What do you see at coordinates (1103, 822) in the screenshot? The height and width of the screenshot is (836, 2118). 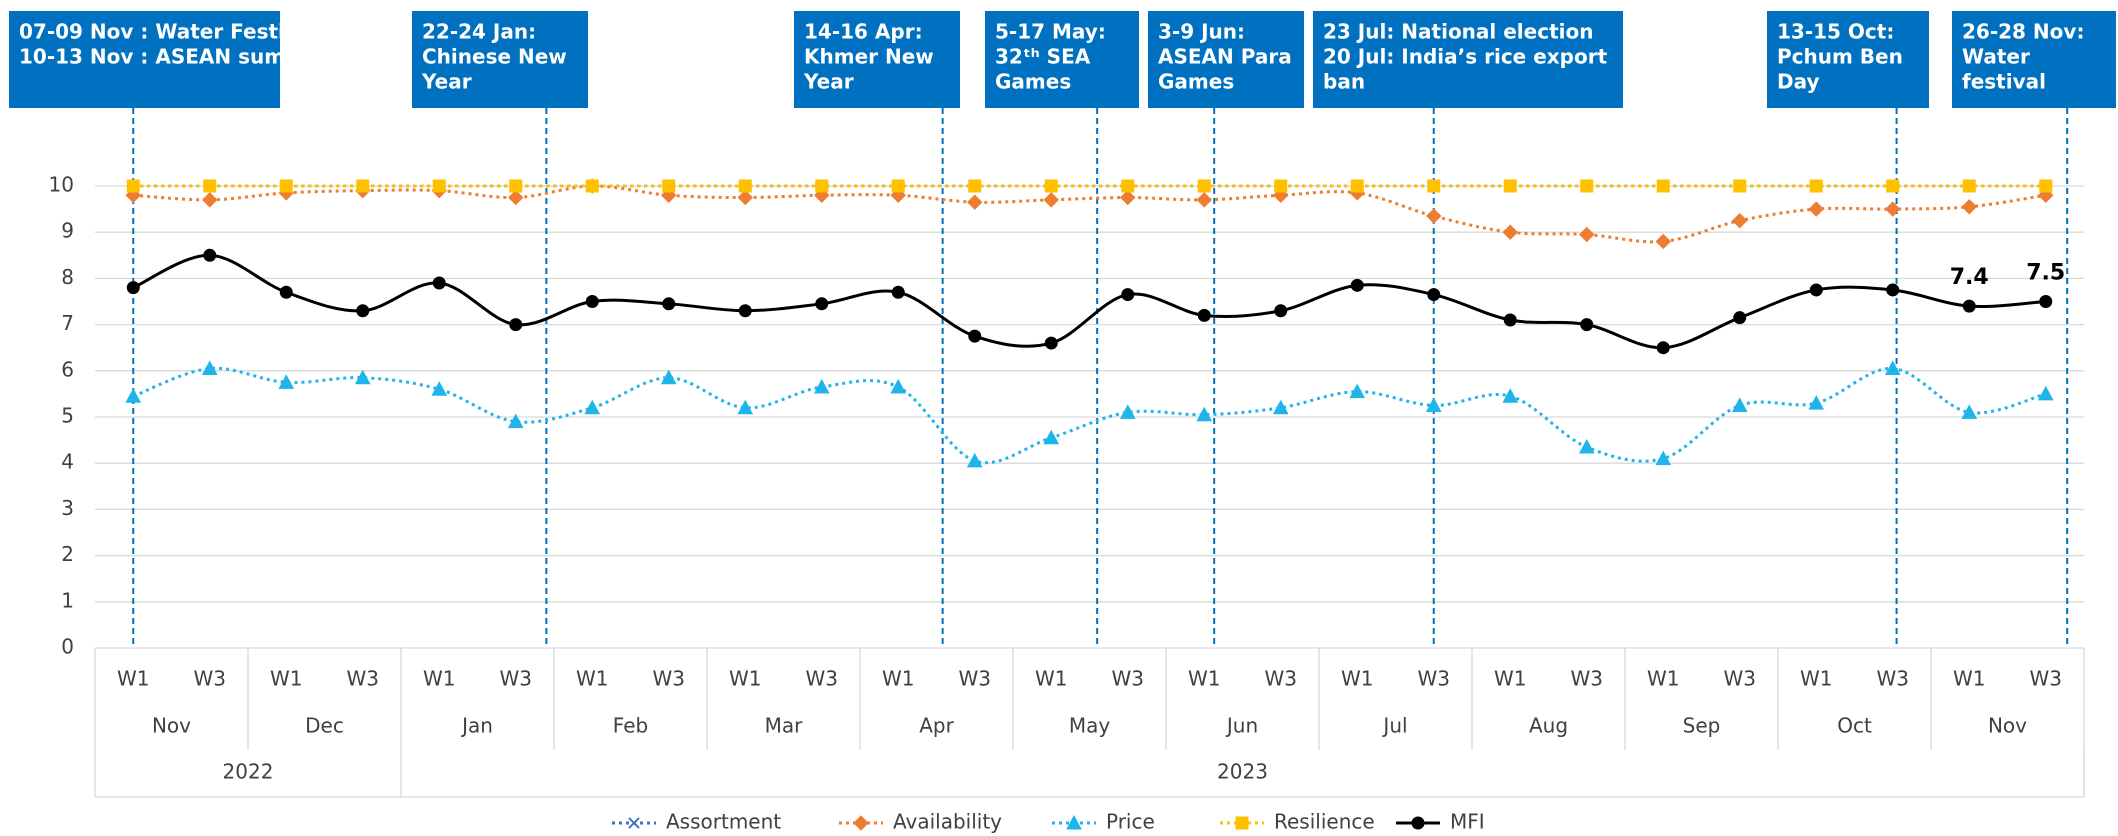 I see `legend-item: Price` at bounding box center [1103, 822].